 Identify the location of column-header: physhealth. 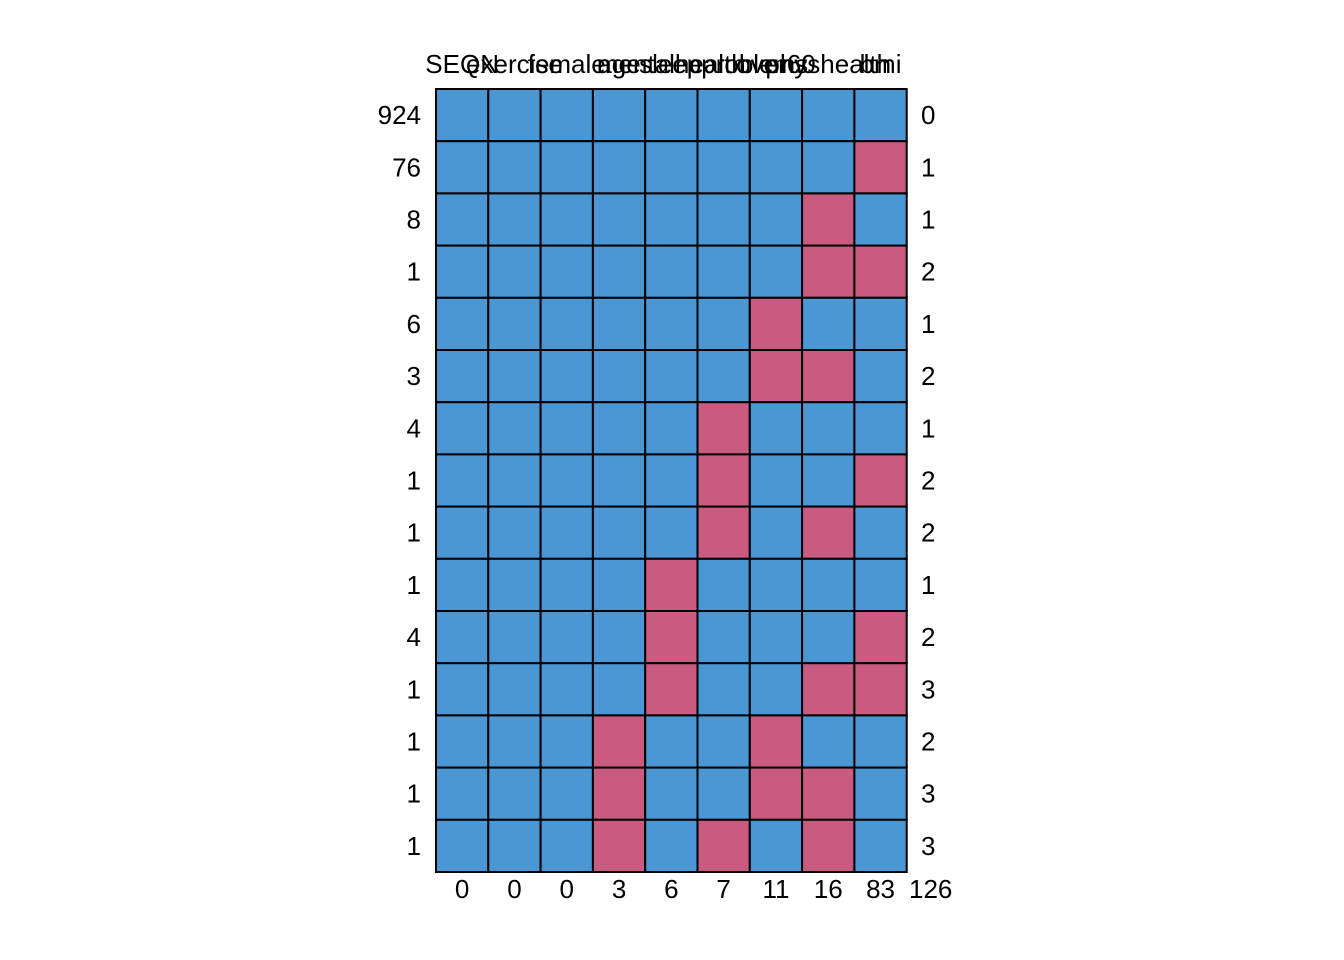
(828, 64).